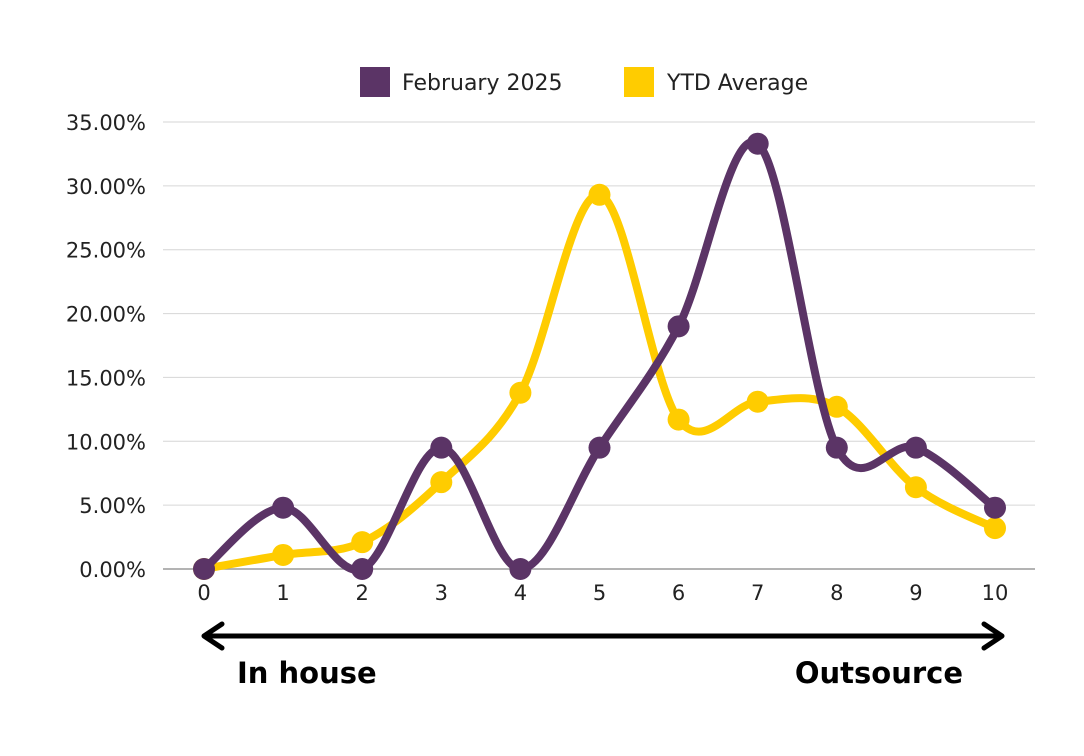 This screenshot has height=756, width=1084. Describe the element at coordinates (603, 636) in the screenshot. I see `double-headed-arrow` at that location.